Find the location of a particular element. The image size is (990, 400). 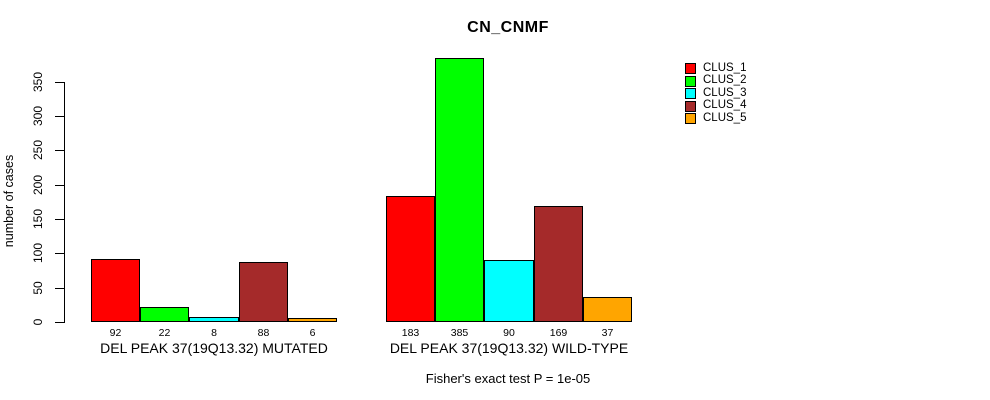

y-tick-label: 150 is located at coordinates (38, 219).